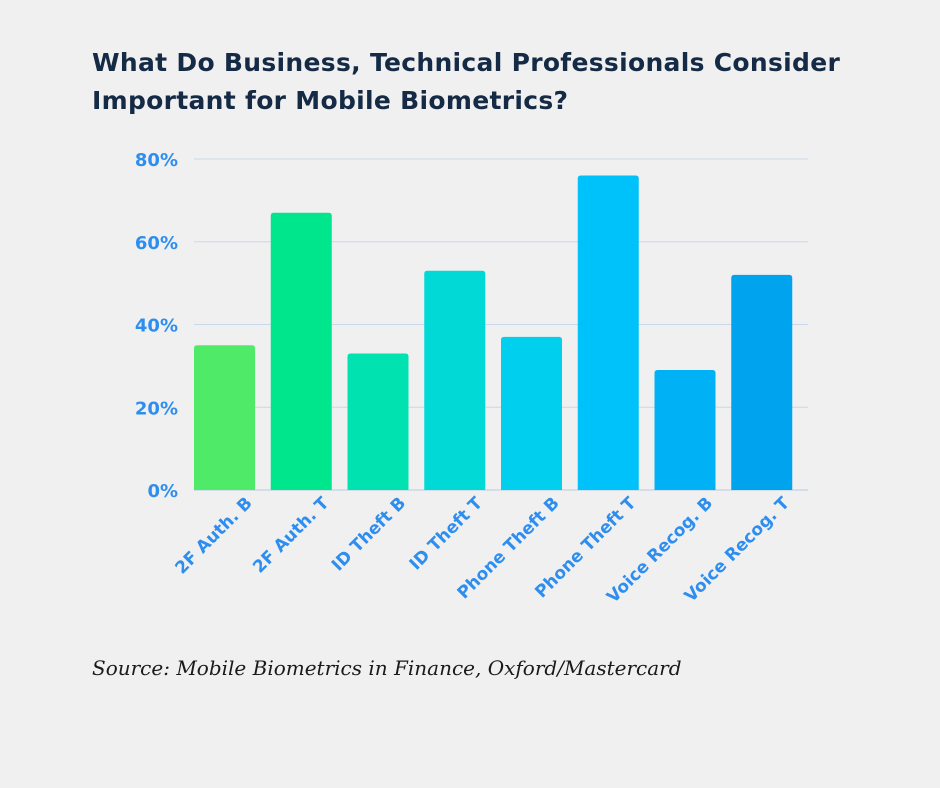  I want to click on x-tick-label: 2F Auth. T, so click(291, 535).